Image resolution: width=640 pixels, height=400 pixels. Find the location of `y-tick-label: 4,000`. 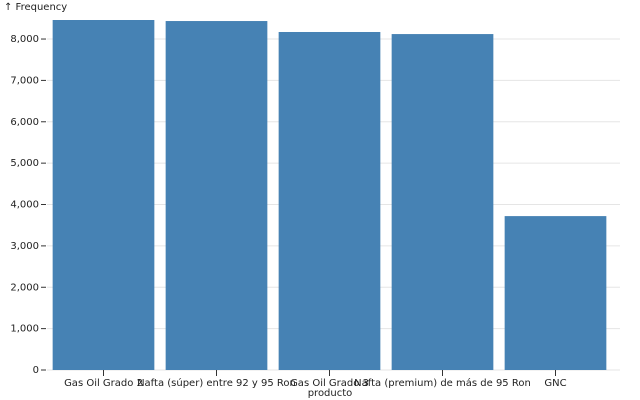

y-tick-label: 4,000 is located at coordinates (24, 205).